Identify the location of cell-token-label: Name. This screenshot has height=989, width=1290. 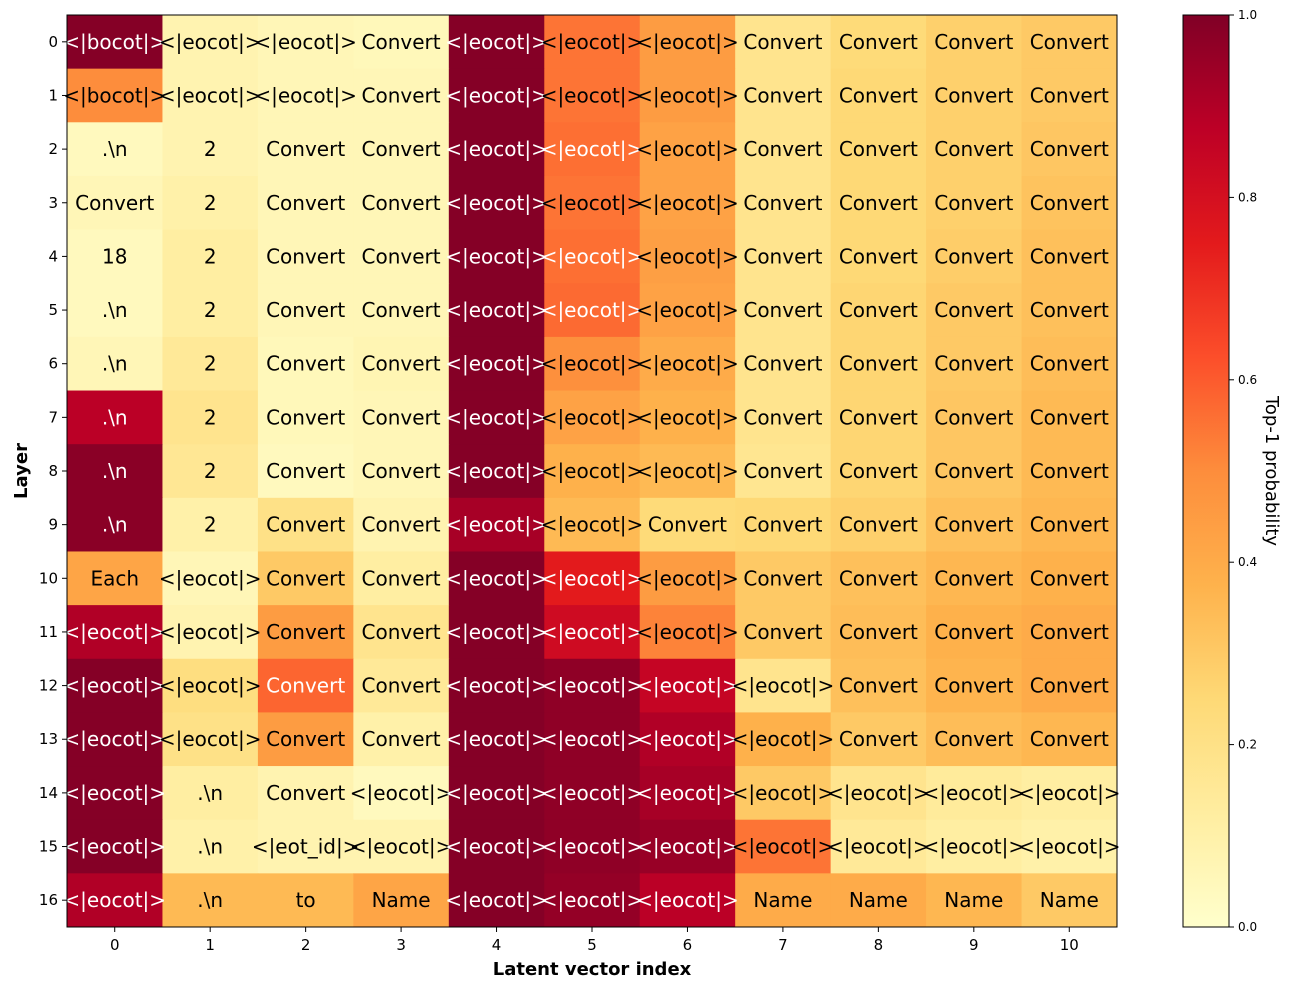
(973, 900).